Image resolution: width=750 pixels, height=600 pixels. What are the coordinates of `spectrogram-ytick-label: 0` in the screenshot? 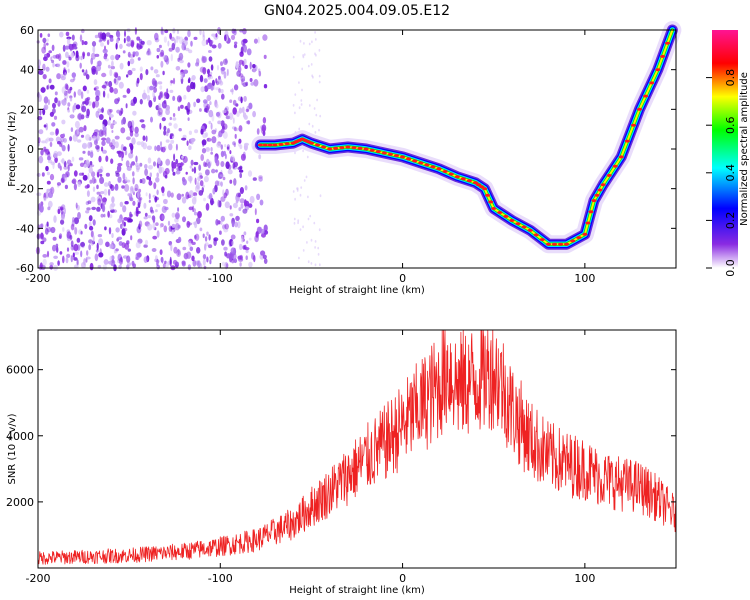 It's located at (30, 149).